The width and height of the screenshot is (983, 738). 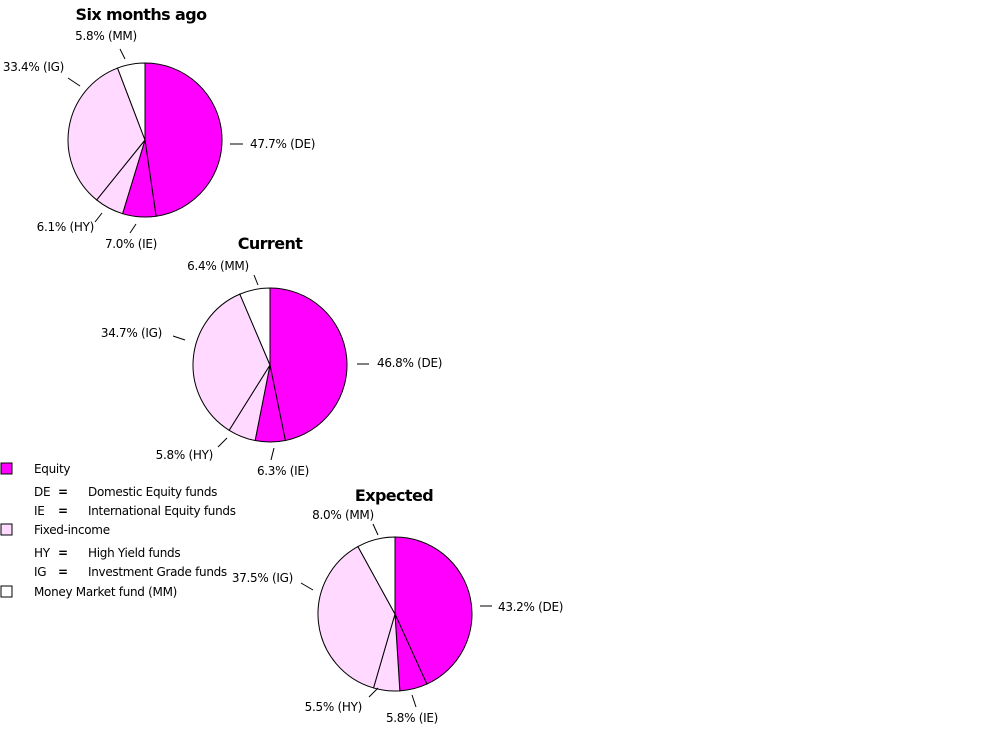 I want to click on slice-label-de: 46.8% (DE), so click(x=409, y=363).